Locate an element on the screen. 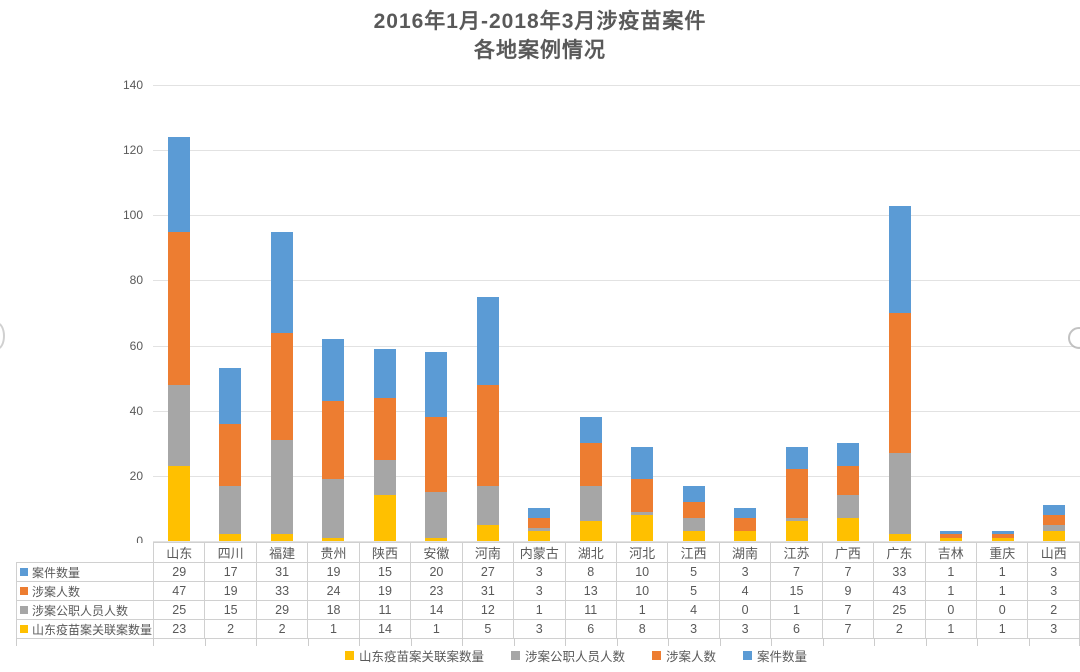 This screenshot has width=1080, height=672. table-cell-山东疫苗案关联案数量-吉林: 1 is located at coordinates (951, 629).